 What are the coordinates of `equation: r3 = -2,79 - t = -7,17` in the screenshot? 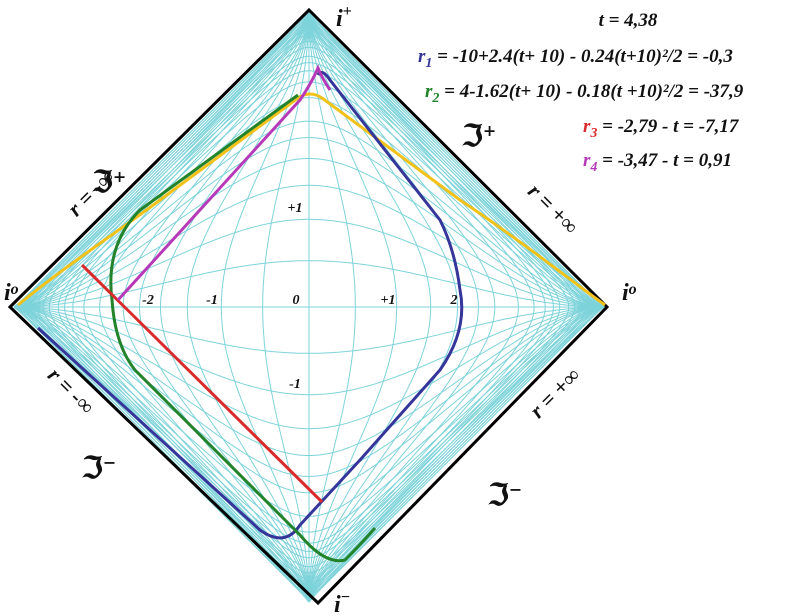 It's located at (661, 128).